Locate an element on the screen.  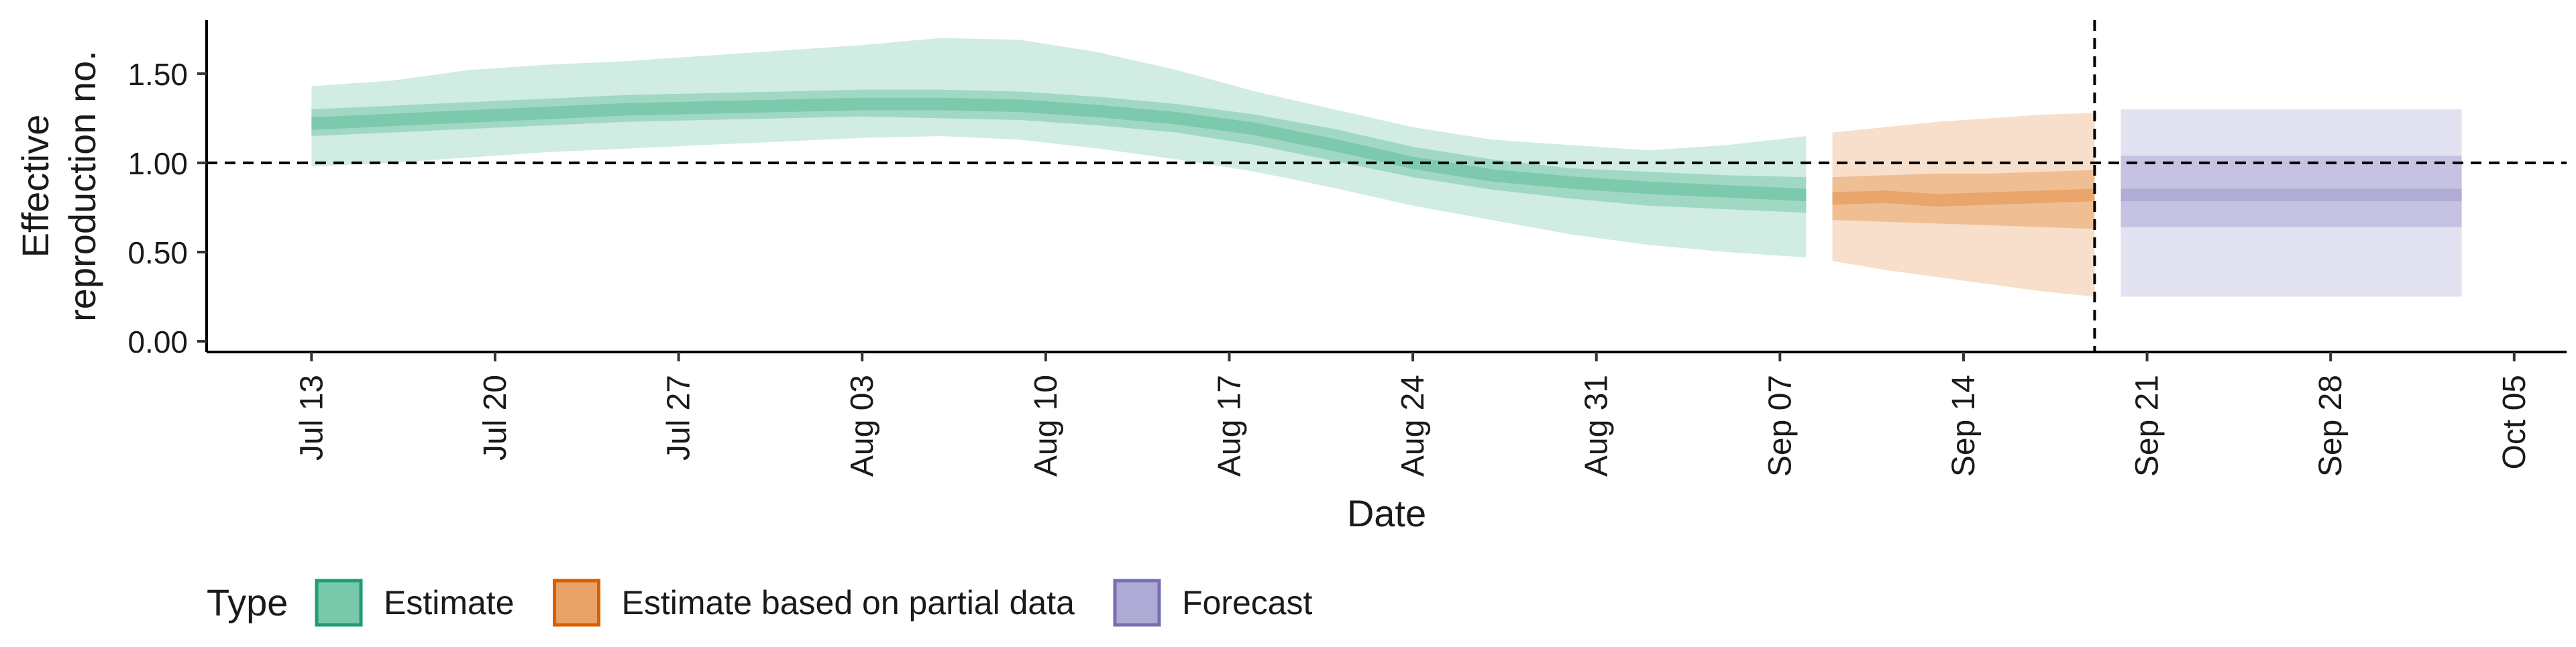
y-axis-title-line-1: Effective is located at coordinates (35, 187).